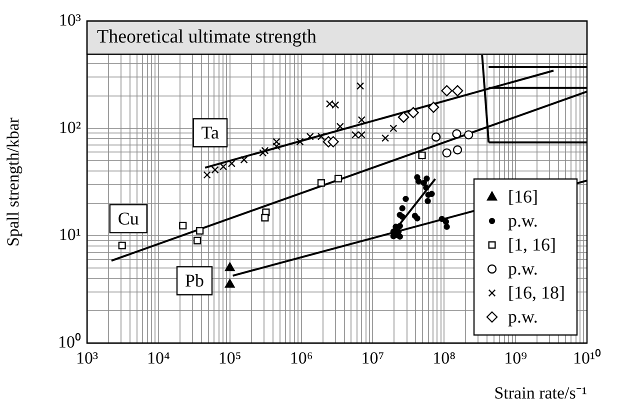  What do you see at coordinates (372, 358) in the screenshot?
I see `x-tick-label: 10⁷` at bounding box center [372, 358].